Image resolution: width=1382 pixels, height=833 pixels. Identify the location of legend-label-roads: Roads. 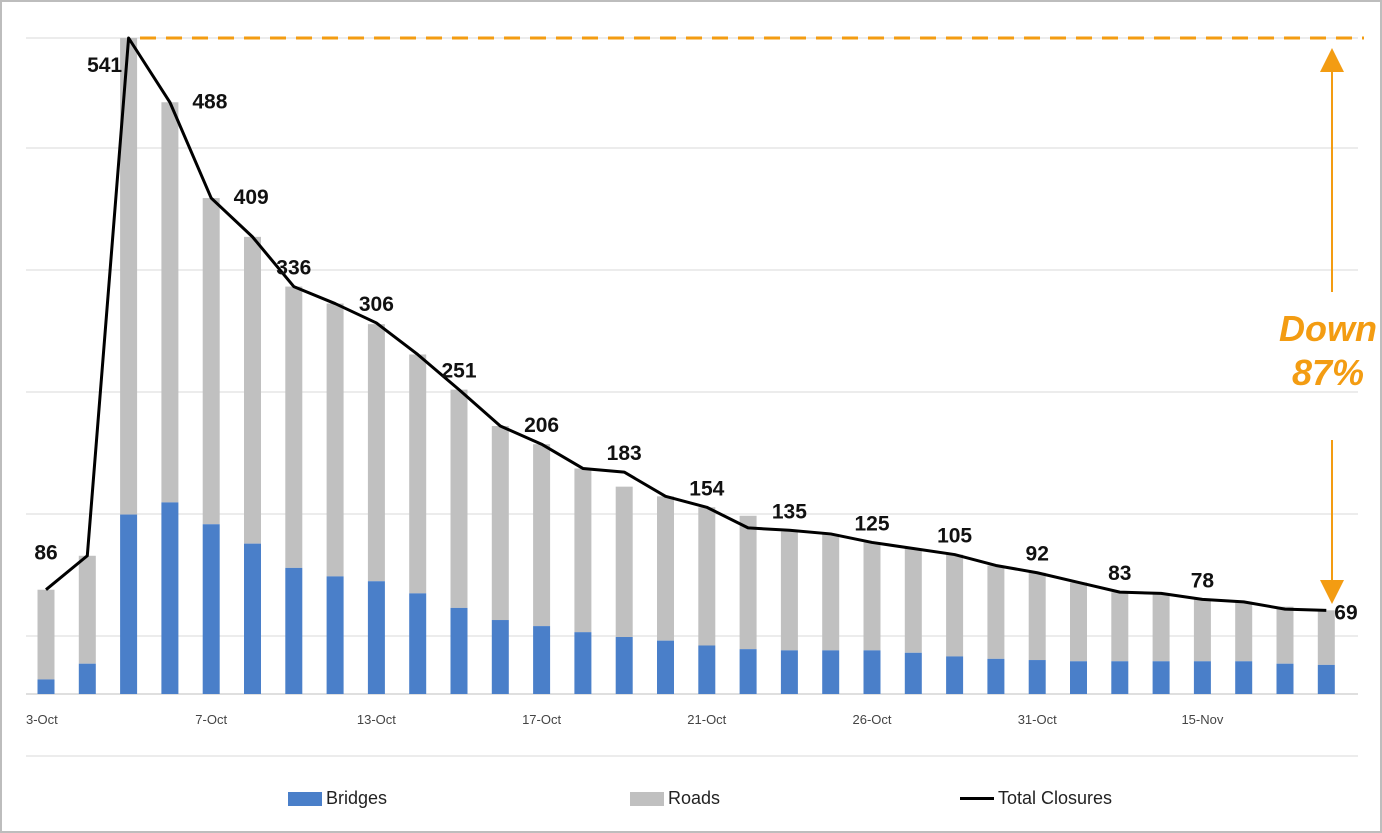
(694, 798).